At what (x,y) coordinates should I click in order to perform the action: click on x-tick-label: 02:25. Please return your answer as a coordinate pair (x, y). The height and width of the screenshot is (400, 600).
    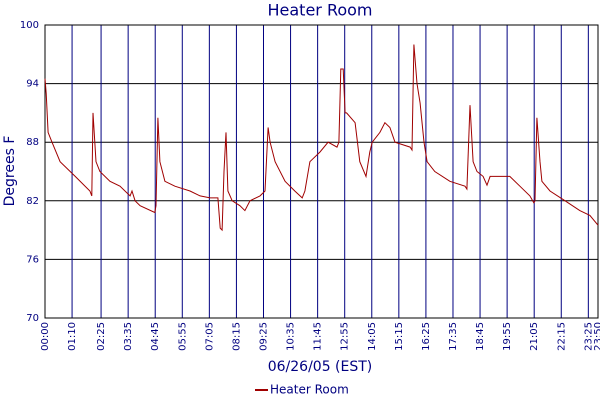
    Looking at the image, I should click on (101, 336).